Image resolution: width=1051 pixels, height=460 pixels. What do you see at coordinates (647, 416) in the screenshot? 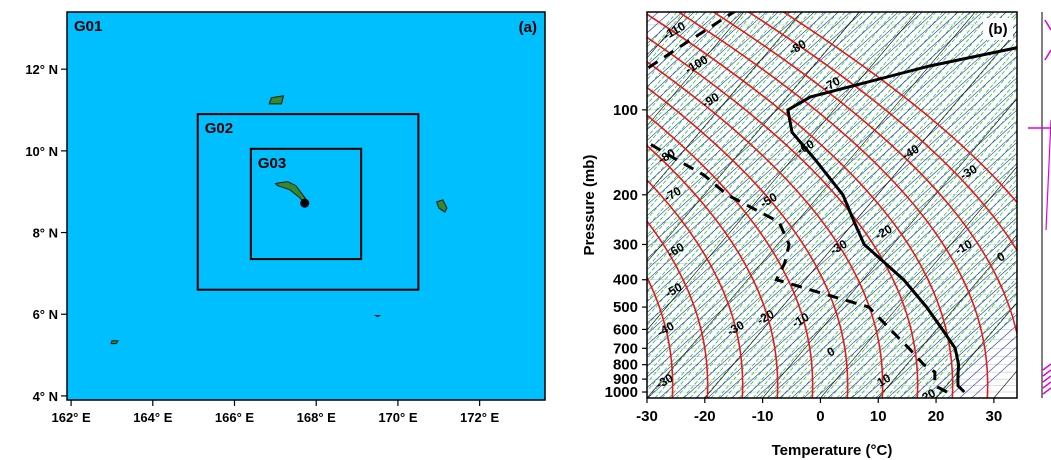
I see `x-tick-label: -30` at bounding box center [647, 416].